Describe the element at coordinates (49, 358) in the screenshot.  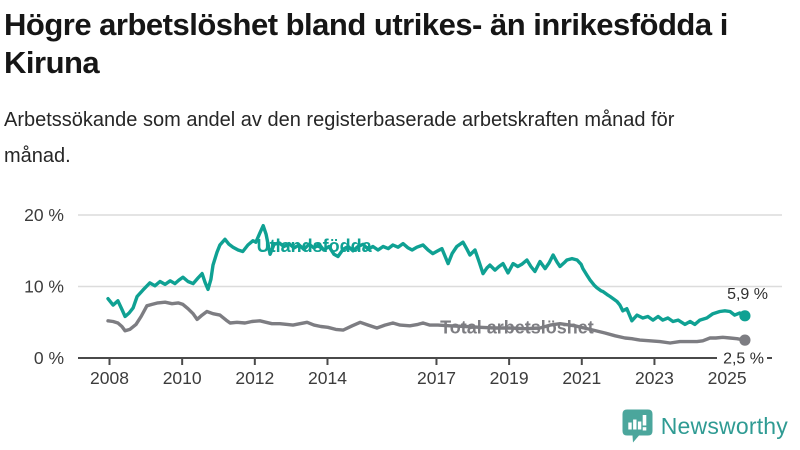
I see `y-axis-label: 0 %` at that location.